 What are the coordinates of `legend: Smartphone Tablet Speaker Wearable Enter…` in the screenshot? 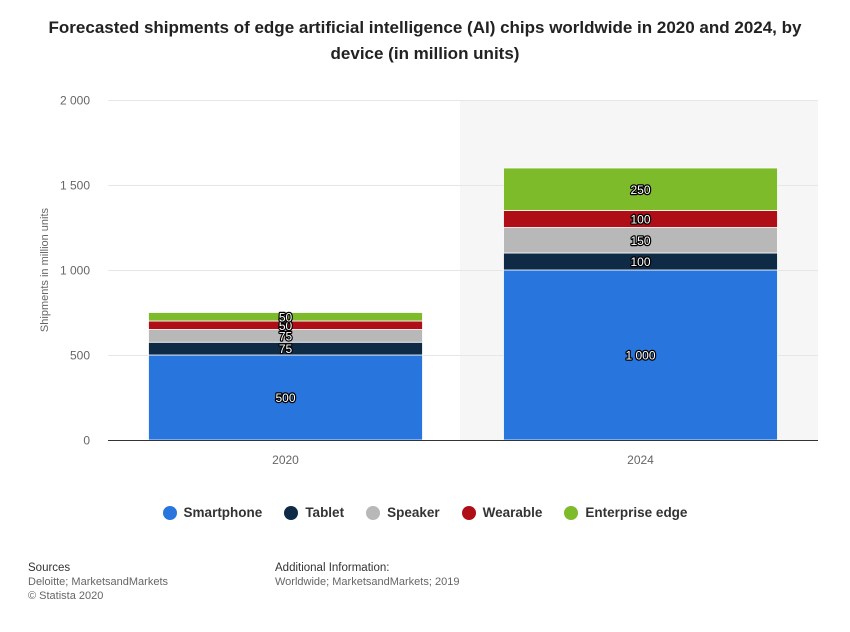 It's located at (425, 512).